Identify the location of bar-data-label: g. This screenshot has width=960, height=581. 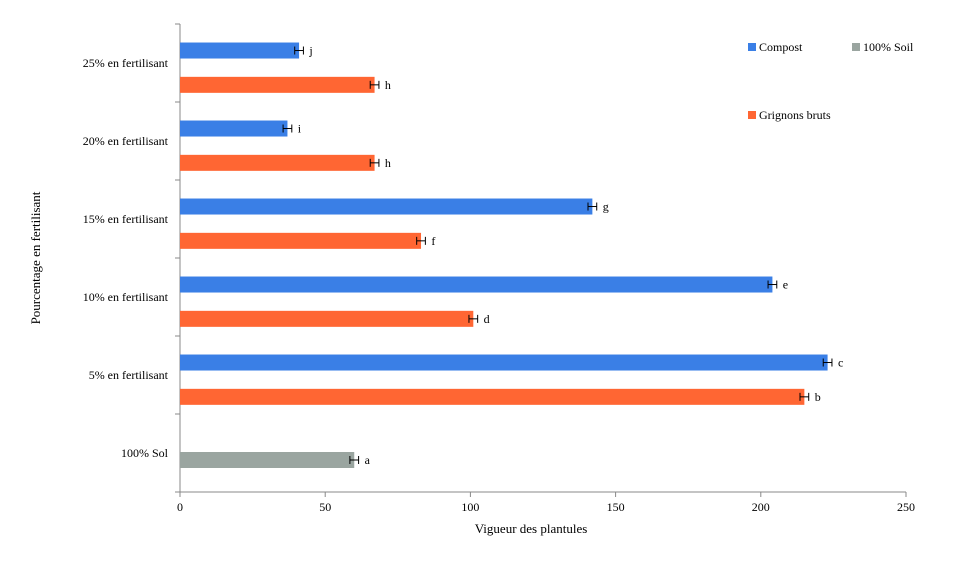
(606, 207).